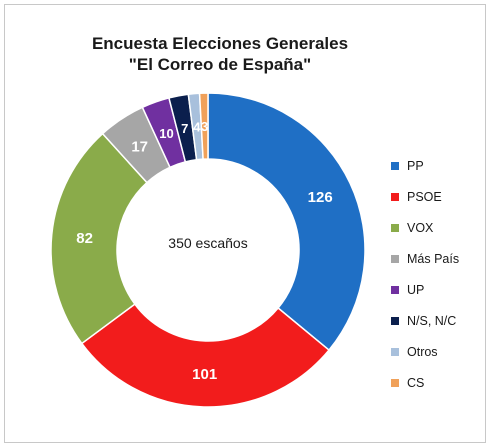 Image resolution: width=491 pixels, height=448 pixels. Describe the element at coordinates (438, 382) in the screenshot. I see `legend-item-cs: CS` at that location.